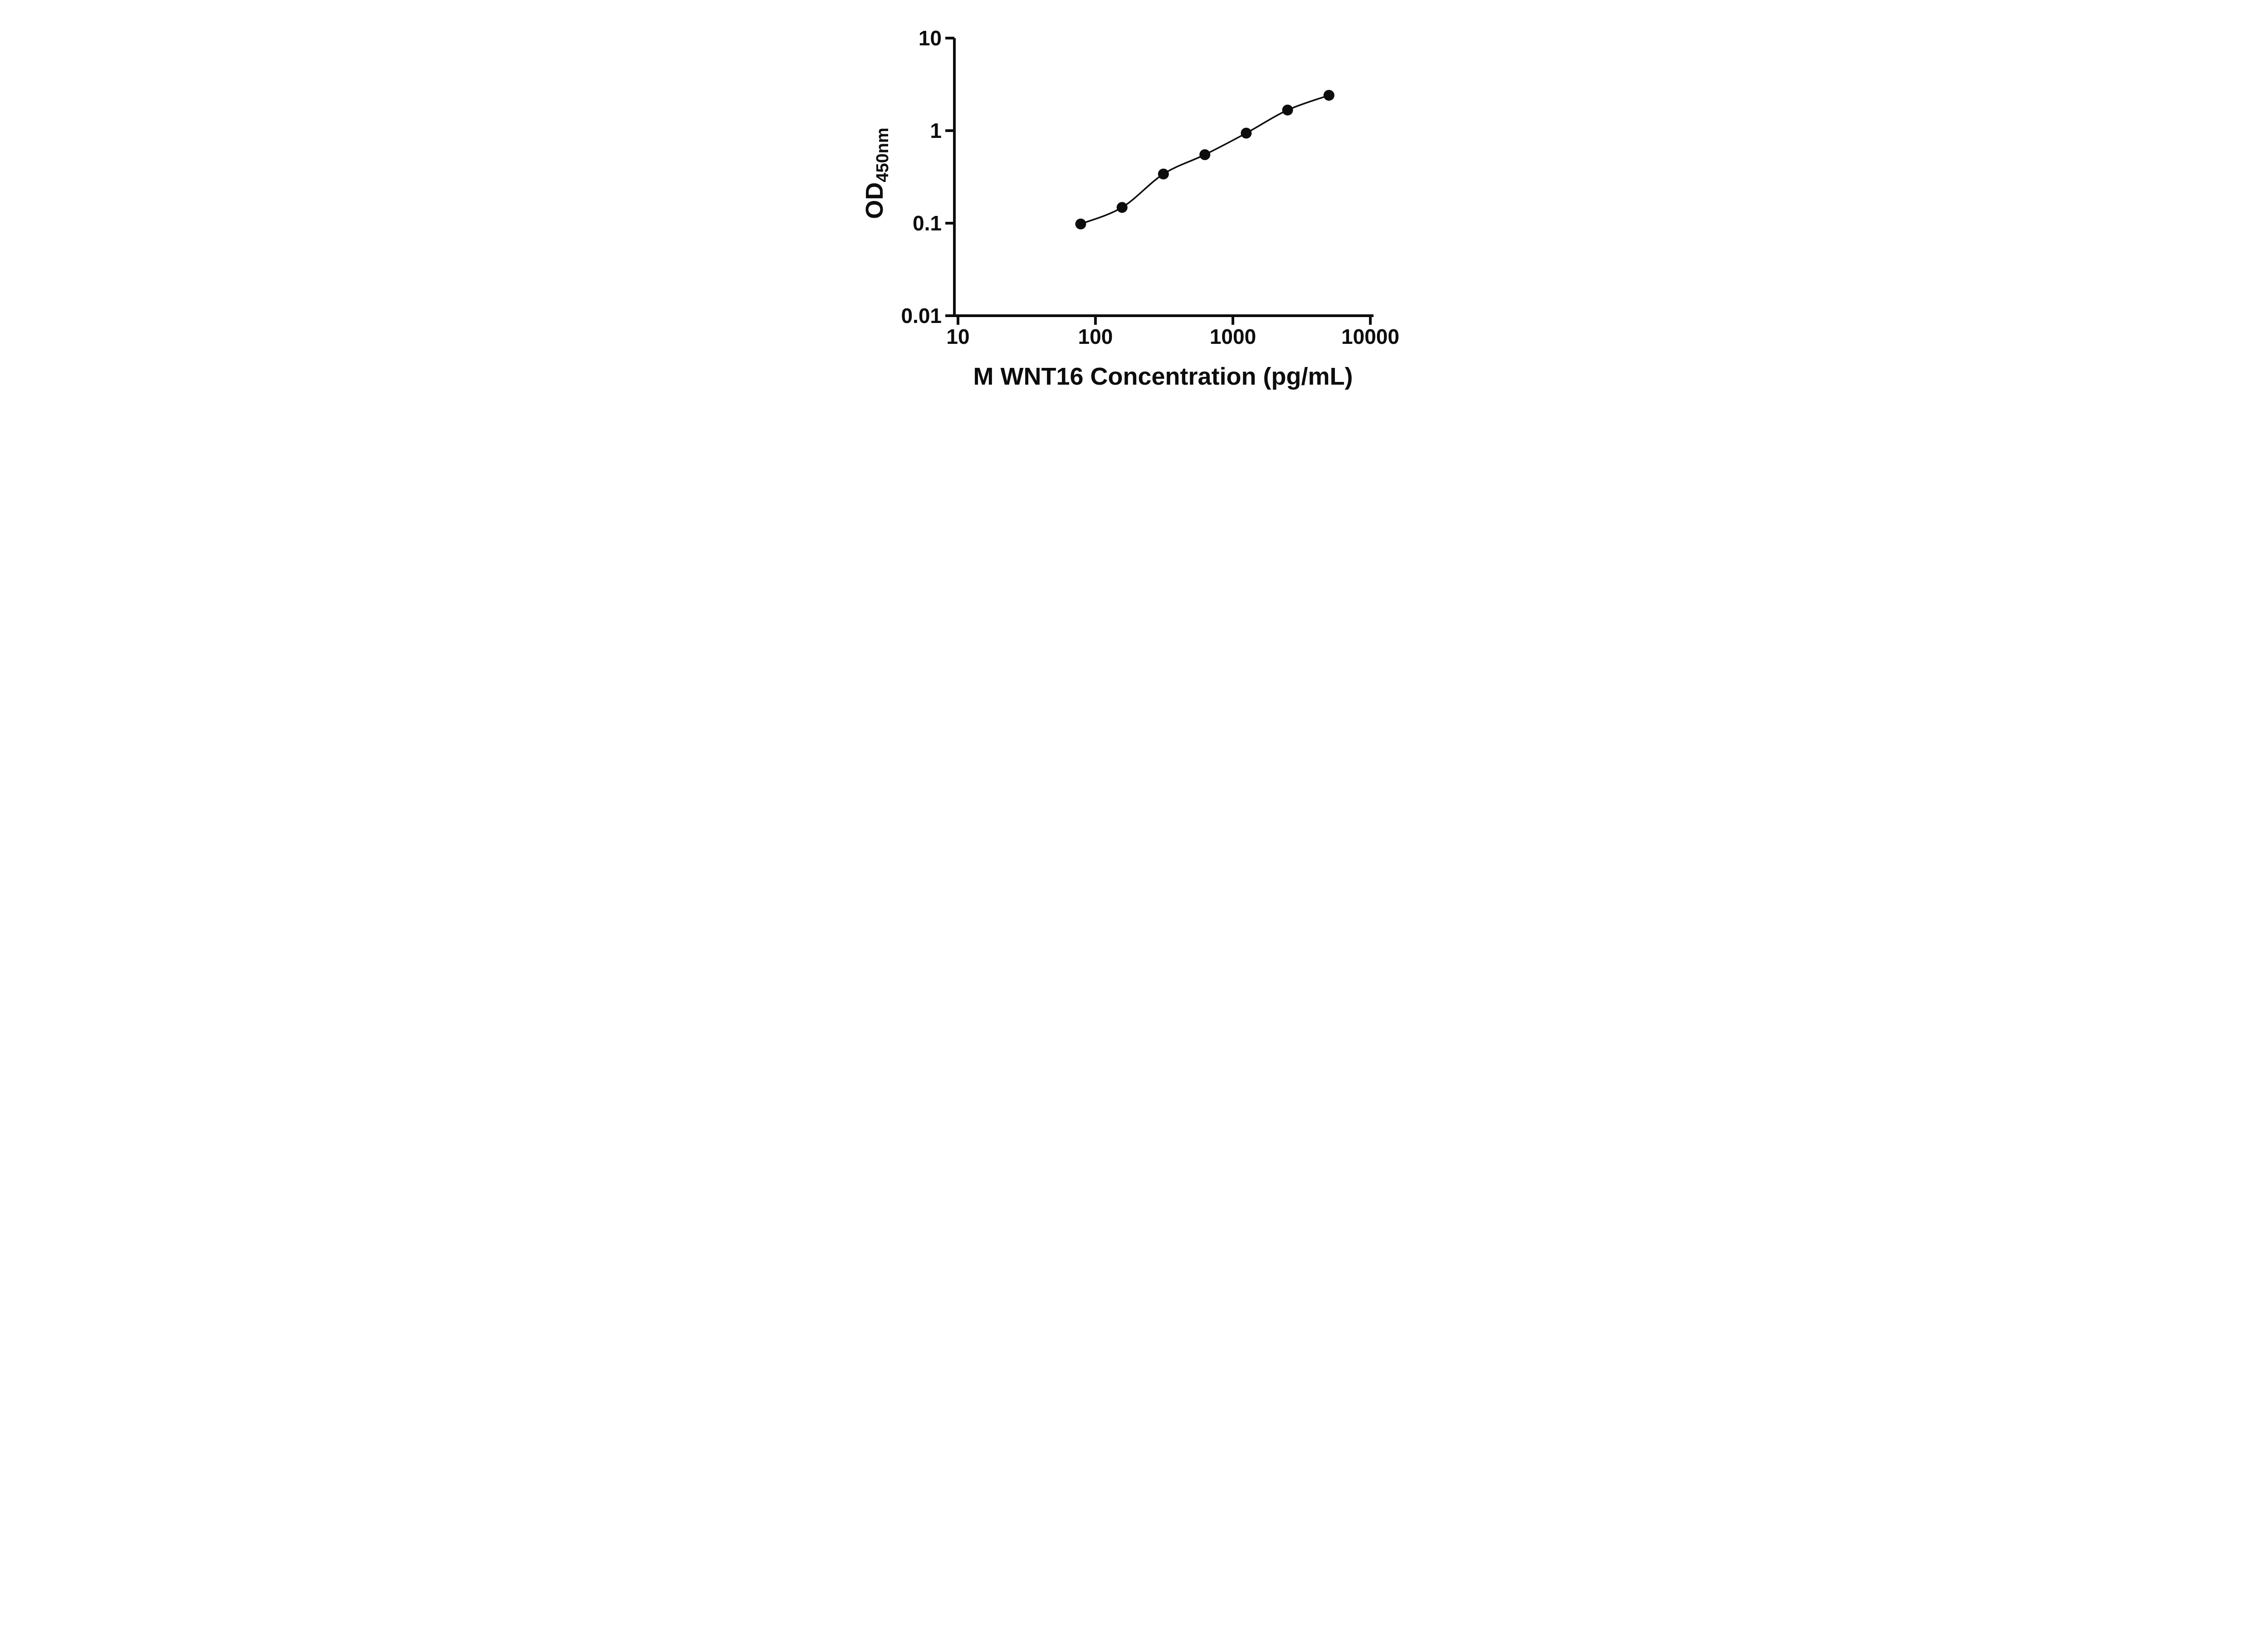 The image size is (2268, 1633). Describe the element at coordinates (882, 154) in the screenshot. I see `y-axis-title-subscript: 450nm` at that location.